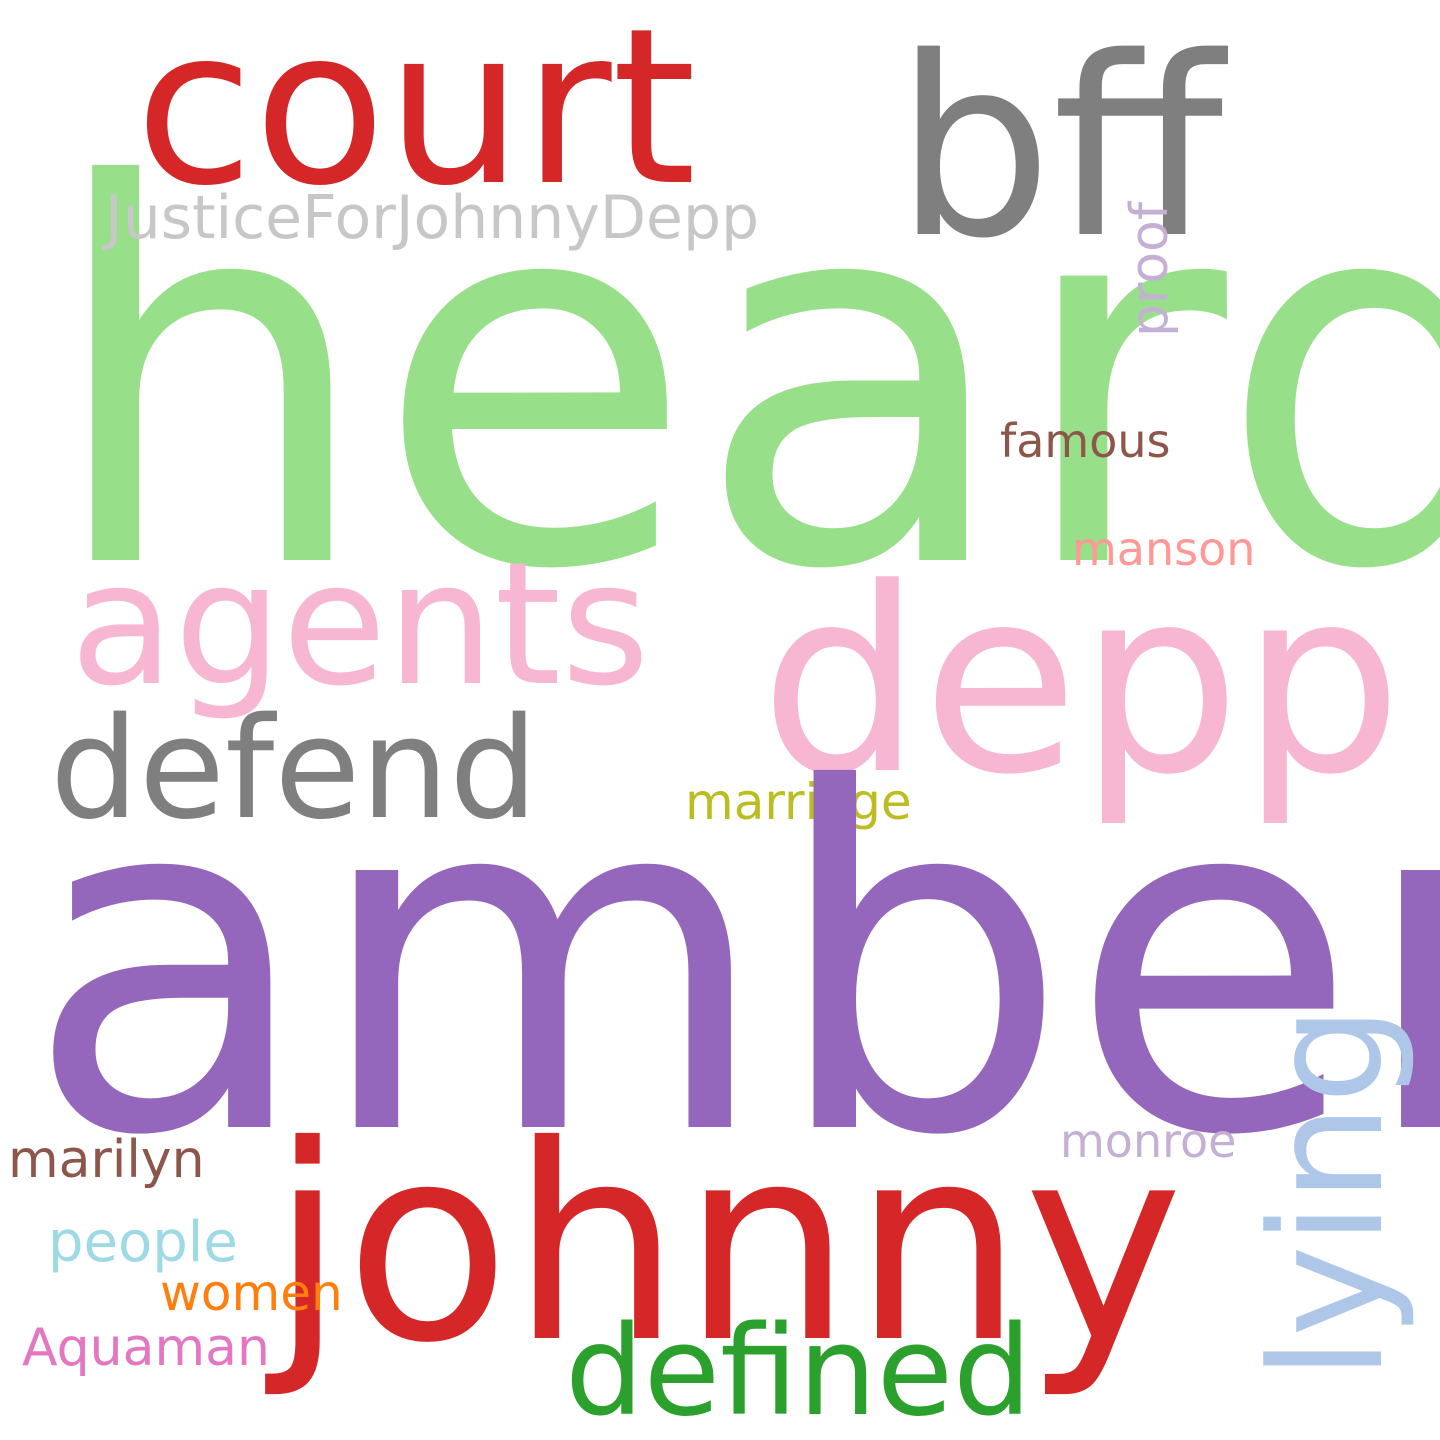 This screenshot has width=1440, height=1440. Describe the element at coordinates (1059, 149) in the screenshot. I see `word-bff: bff` at that location.